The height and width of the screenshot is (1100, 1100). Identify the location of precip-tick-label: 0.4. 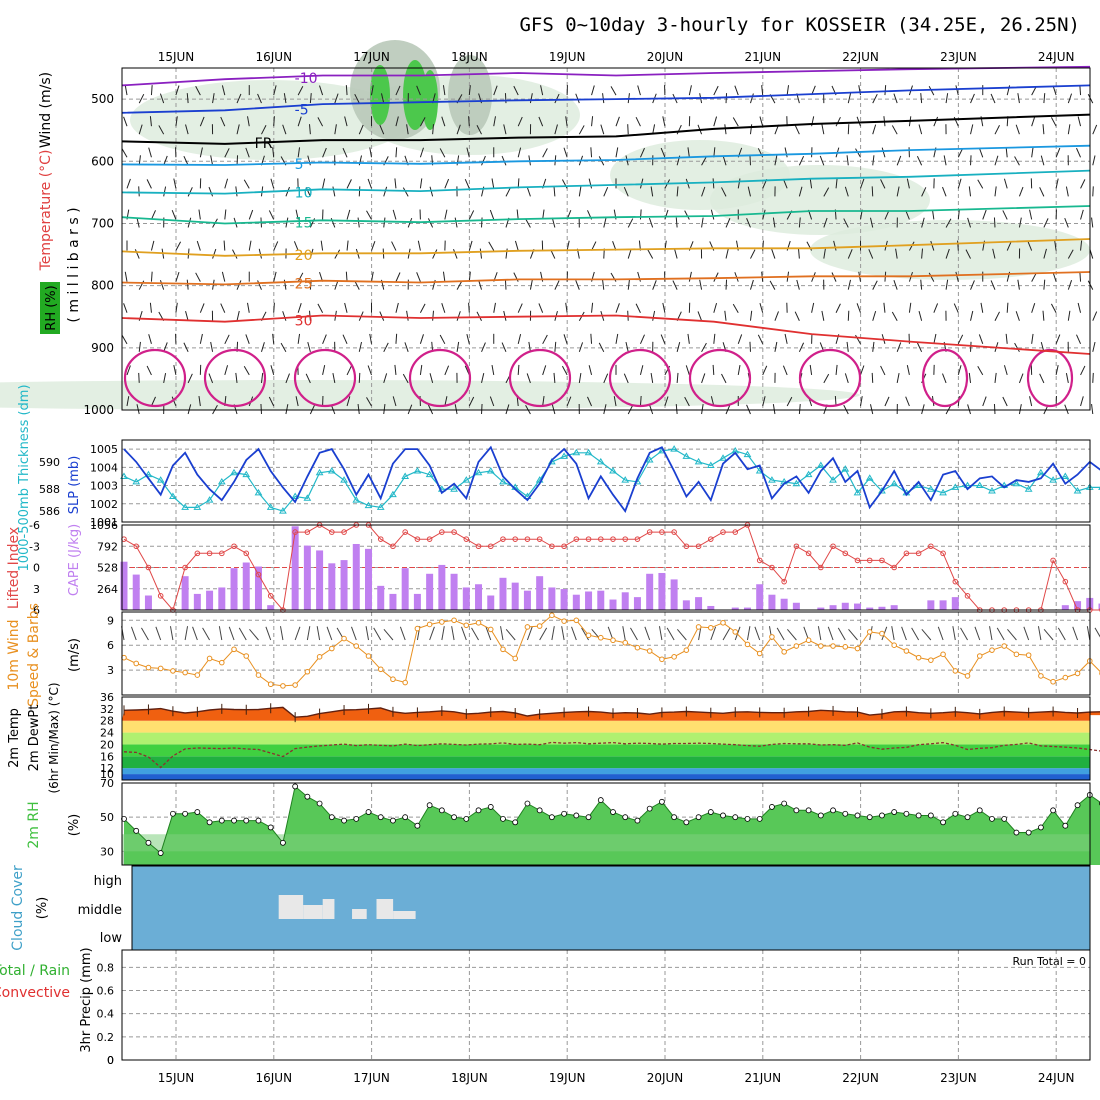
(106, 1014).